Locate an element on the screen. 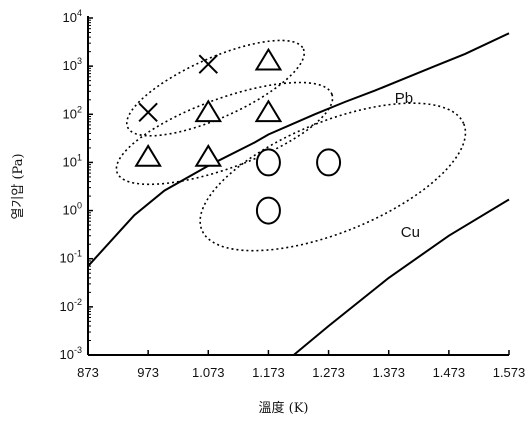 This screenshot has height=422, width=532. y-tick-exponent: 0 is located at coordinates (79, 206).